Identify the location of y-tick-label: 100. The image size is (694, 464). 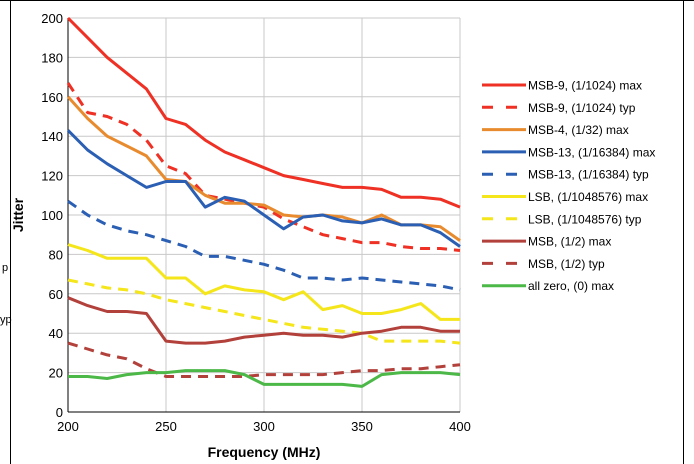
(52, 215).